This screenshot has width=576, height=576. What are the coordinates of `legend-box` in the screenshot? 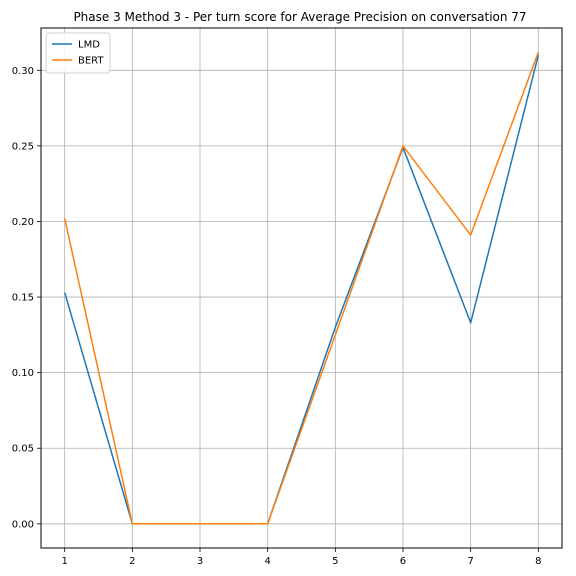 It's located at (78, 53).